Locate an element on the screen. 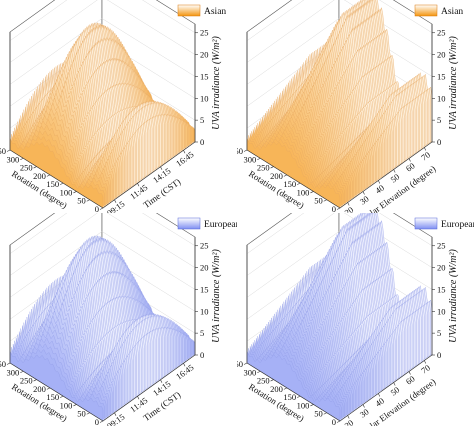 The width and height of the screenshot is (474, 426). y-tick-label: 50 is located at coordinates (395, 178).